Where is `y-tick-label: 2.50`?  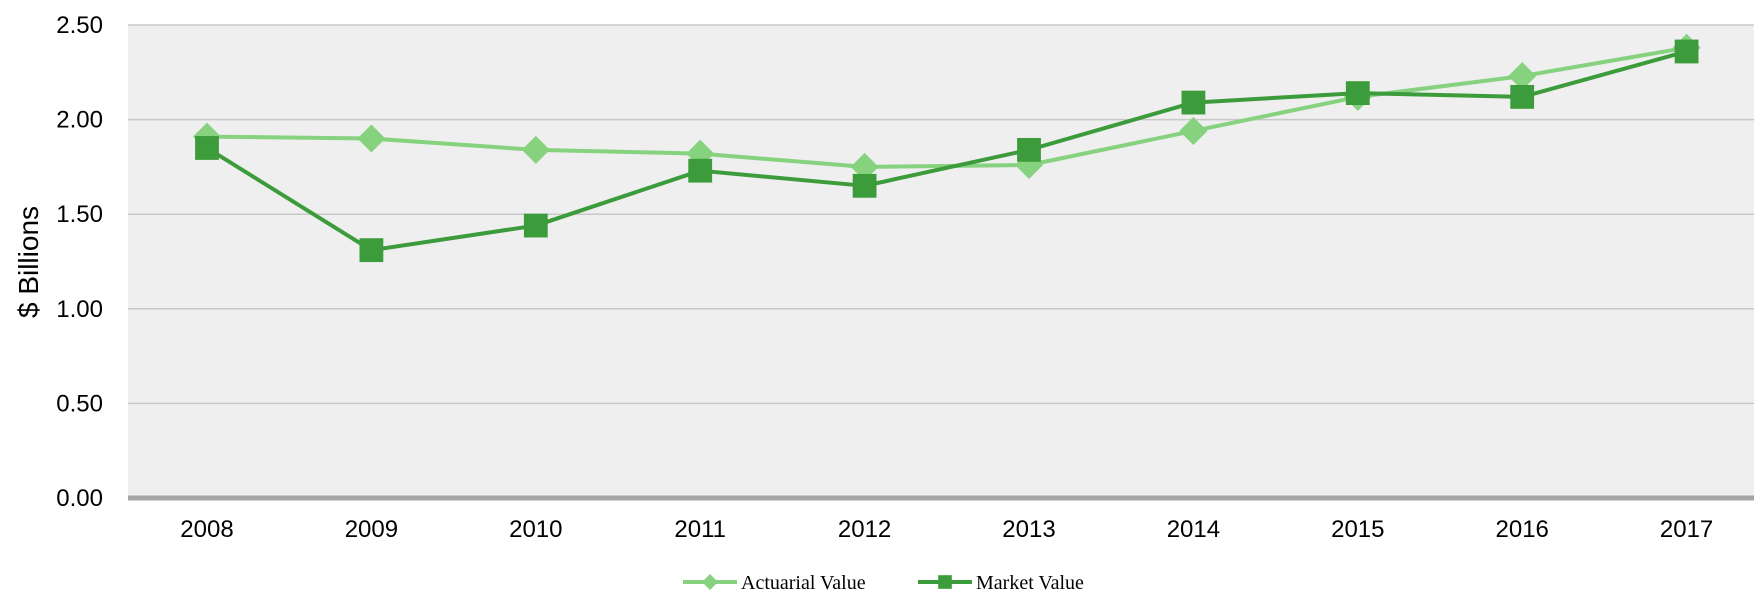 y-tick-label: 2.50 is located at coordinates (79, 25).